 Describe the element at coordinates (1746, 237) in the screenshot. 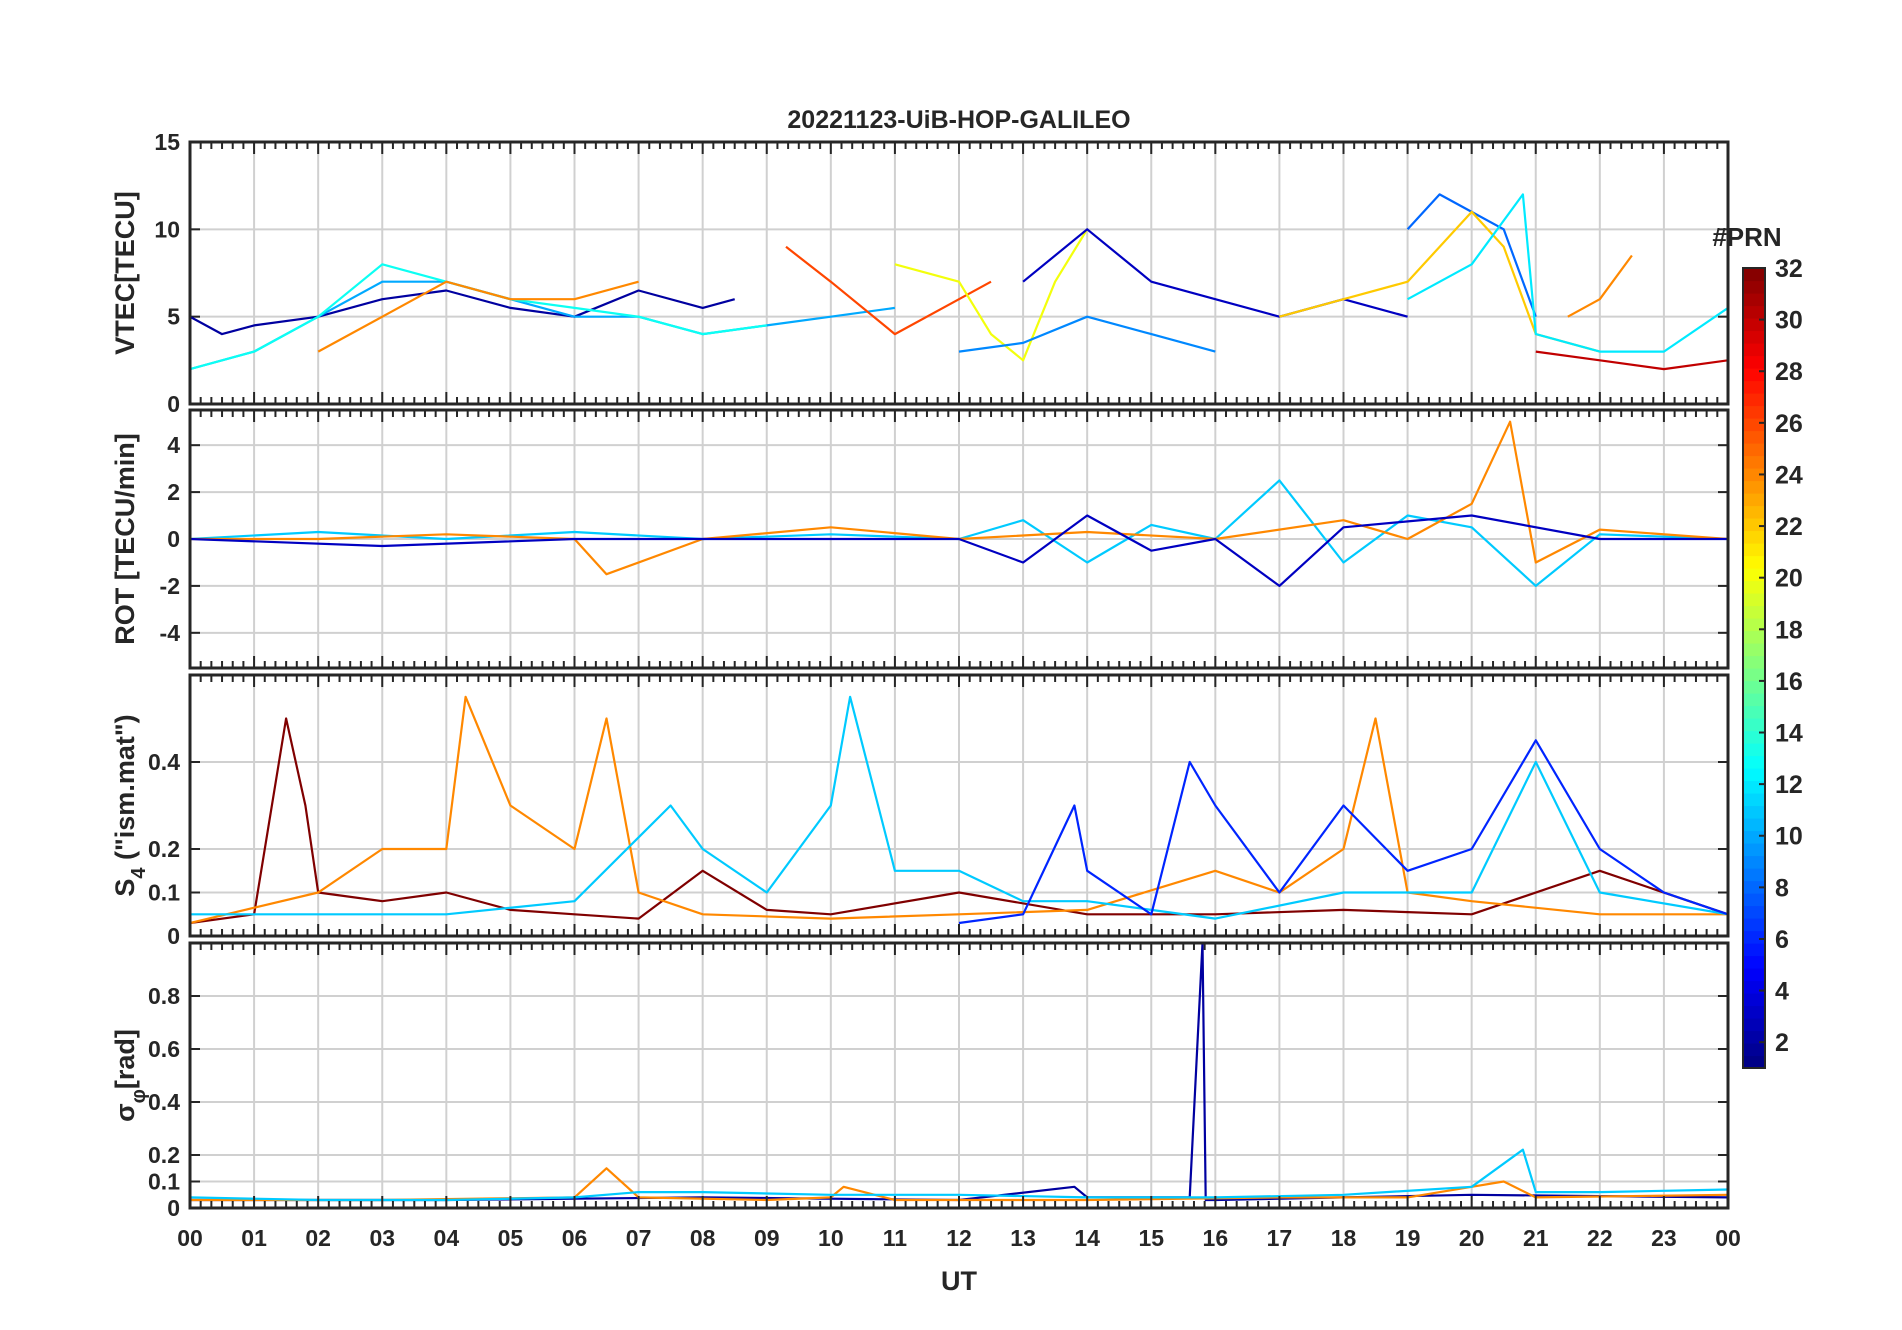

I see `colorbar-title: #PRN` at that location.